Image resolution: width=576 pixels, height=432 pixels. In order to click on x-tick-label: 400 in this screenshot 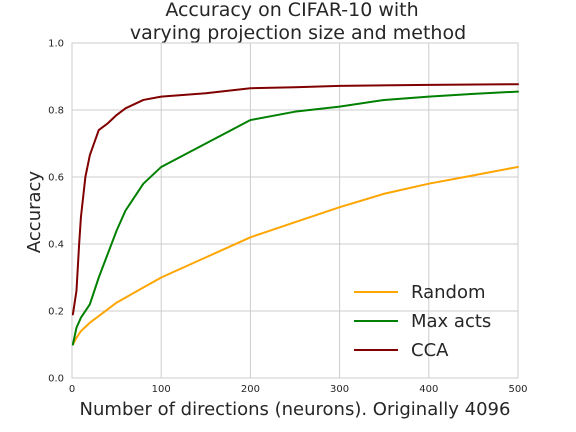, I will do `click(428, 389)`.